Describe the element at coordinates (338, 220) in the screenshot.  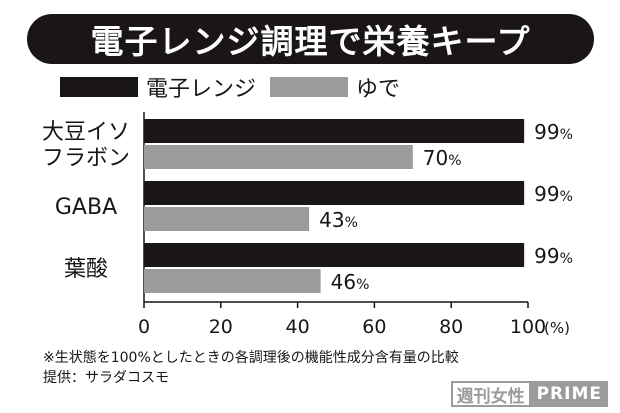
I see `value-label: 43%` at that location.